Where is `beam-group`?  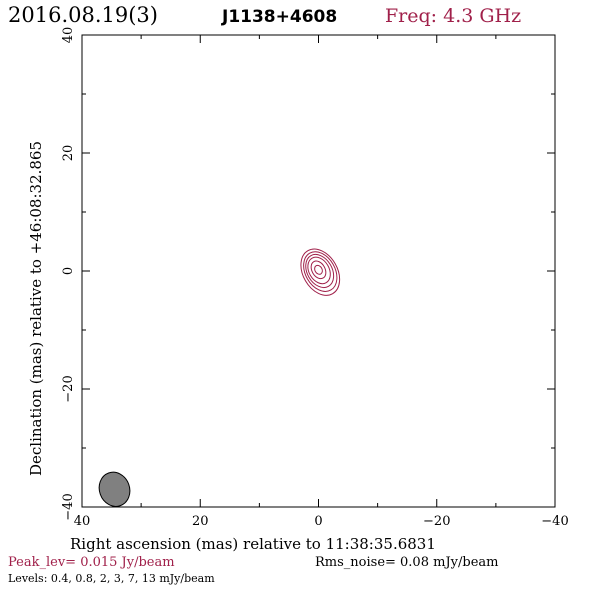 beam-group is located at coordinates (114, 489).